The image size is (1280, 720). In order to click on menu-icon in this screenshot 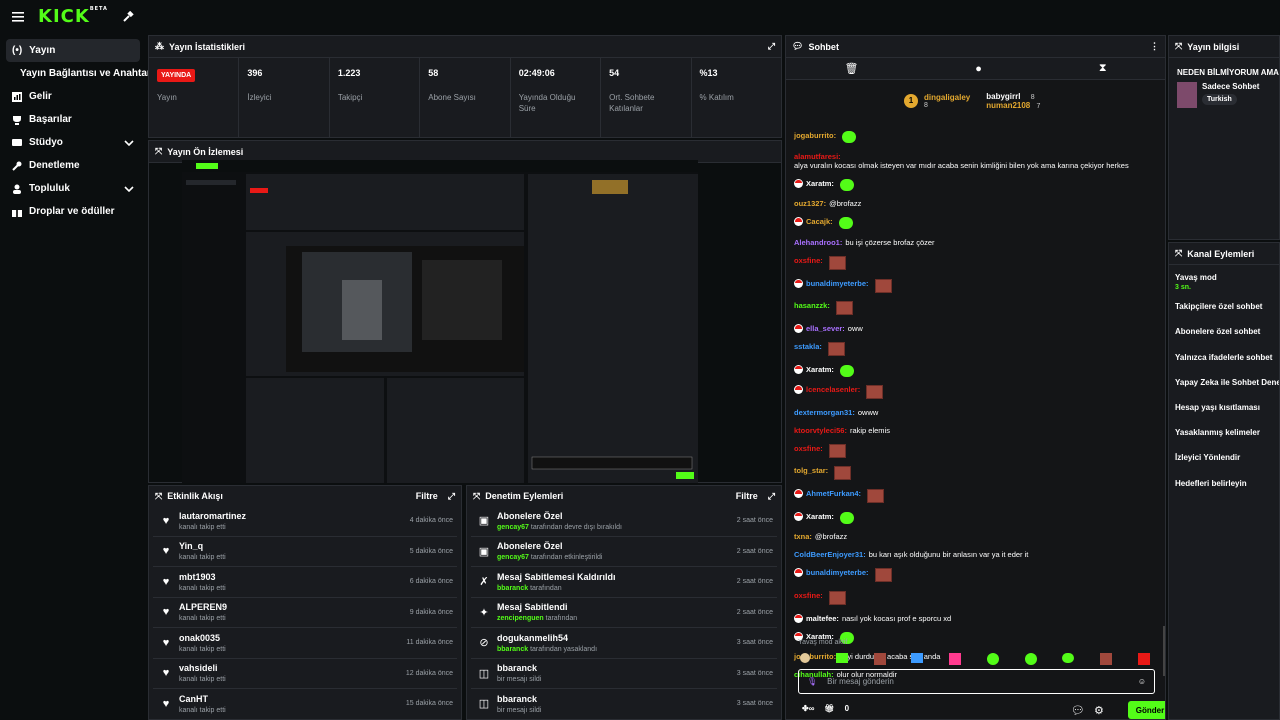, I will do `click(18, 16)`.